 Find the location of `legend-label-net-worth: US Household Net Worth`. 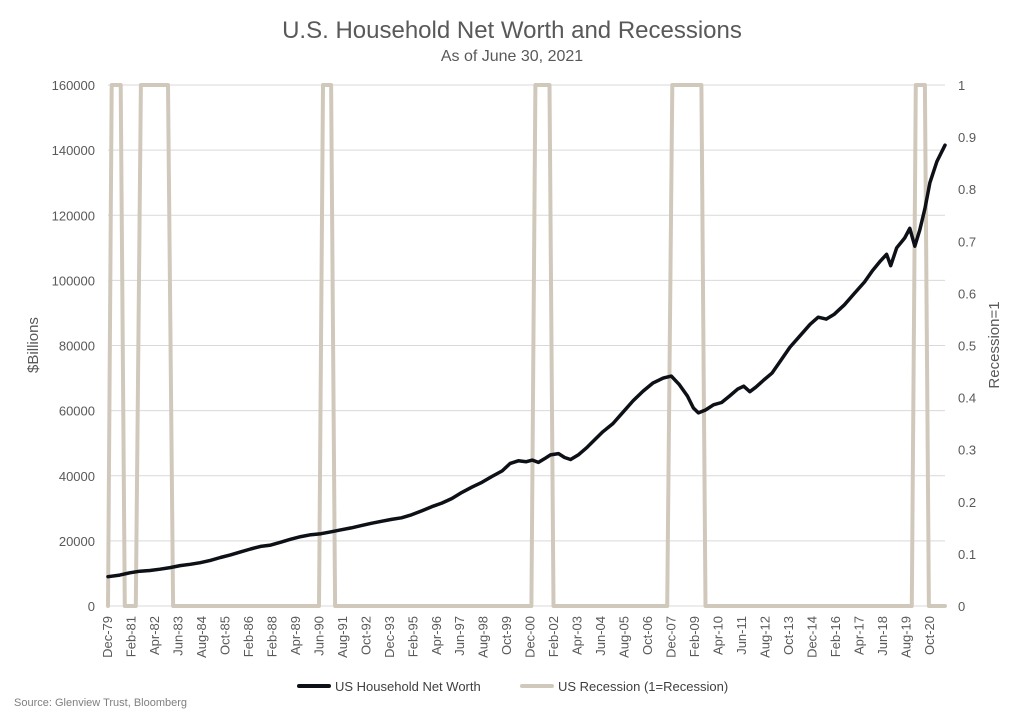

legend-label-net-worth: US Household Net Worth is located at coordinates (408, 686).